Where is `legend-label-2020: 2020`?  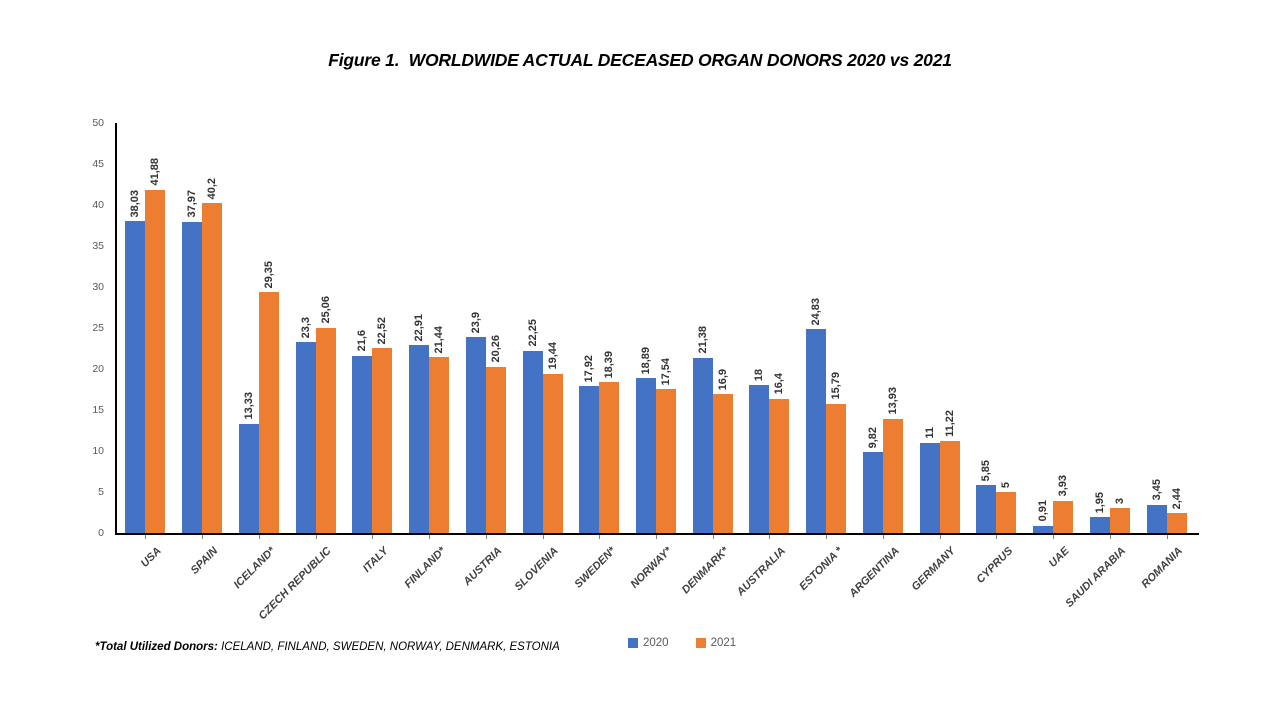 legend-label-2020: 2020 is located at coordinates (656, 643).